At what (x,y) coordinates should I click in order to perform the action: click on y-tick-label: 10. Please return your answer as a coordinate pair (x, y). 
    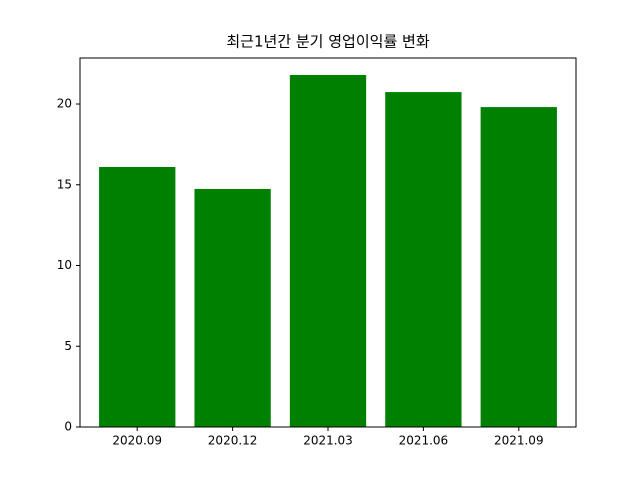
    Looking at the image, I should click on (64, 265).